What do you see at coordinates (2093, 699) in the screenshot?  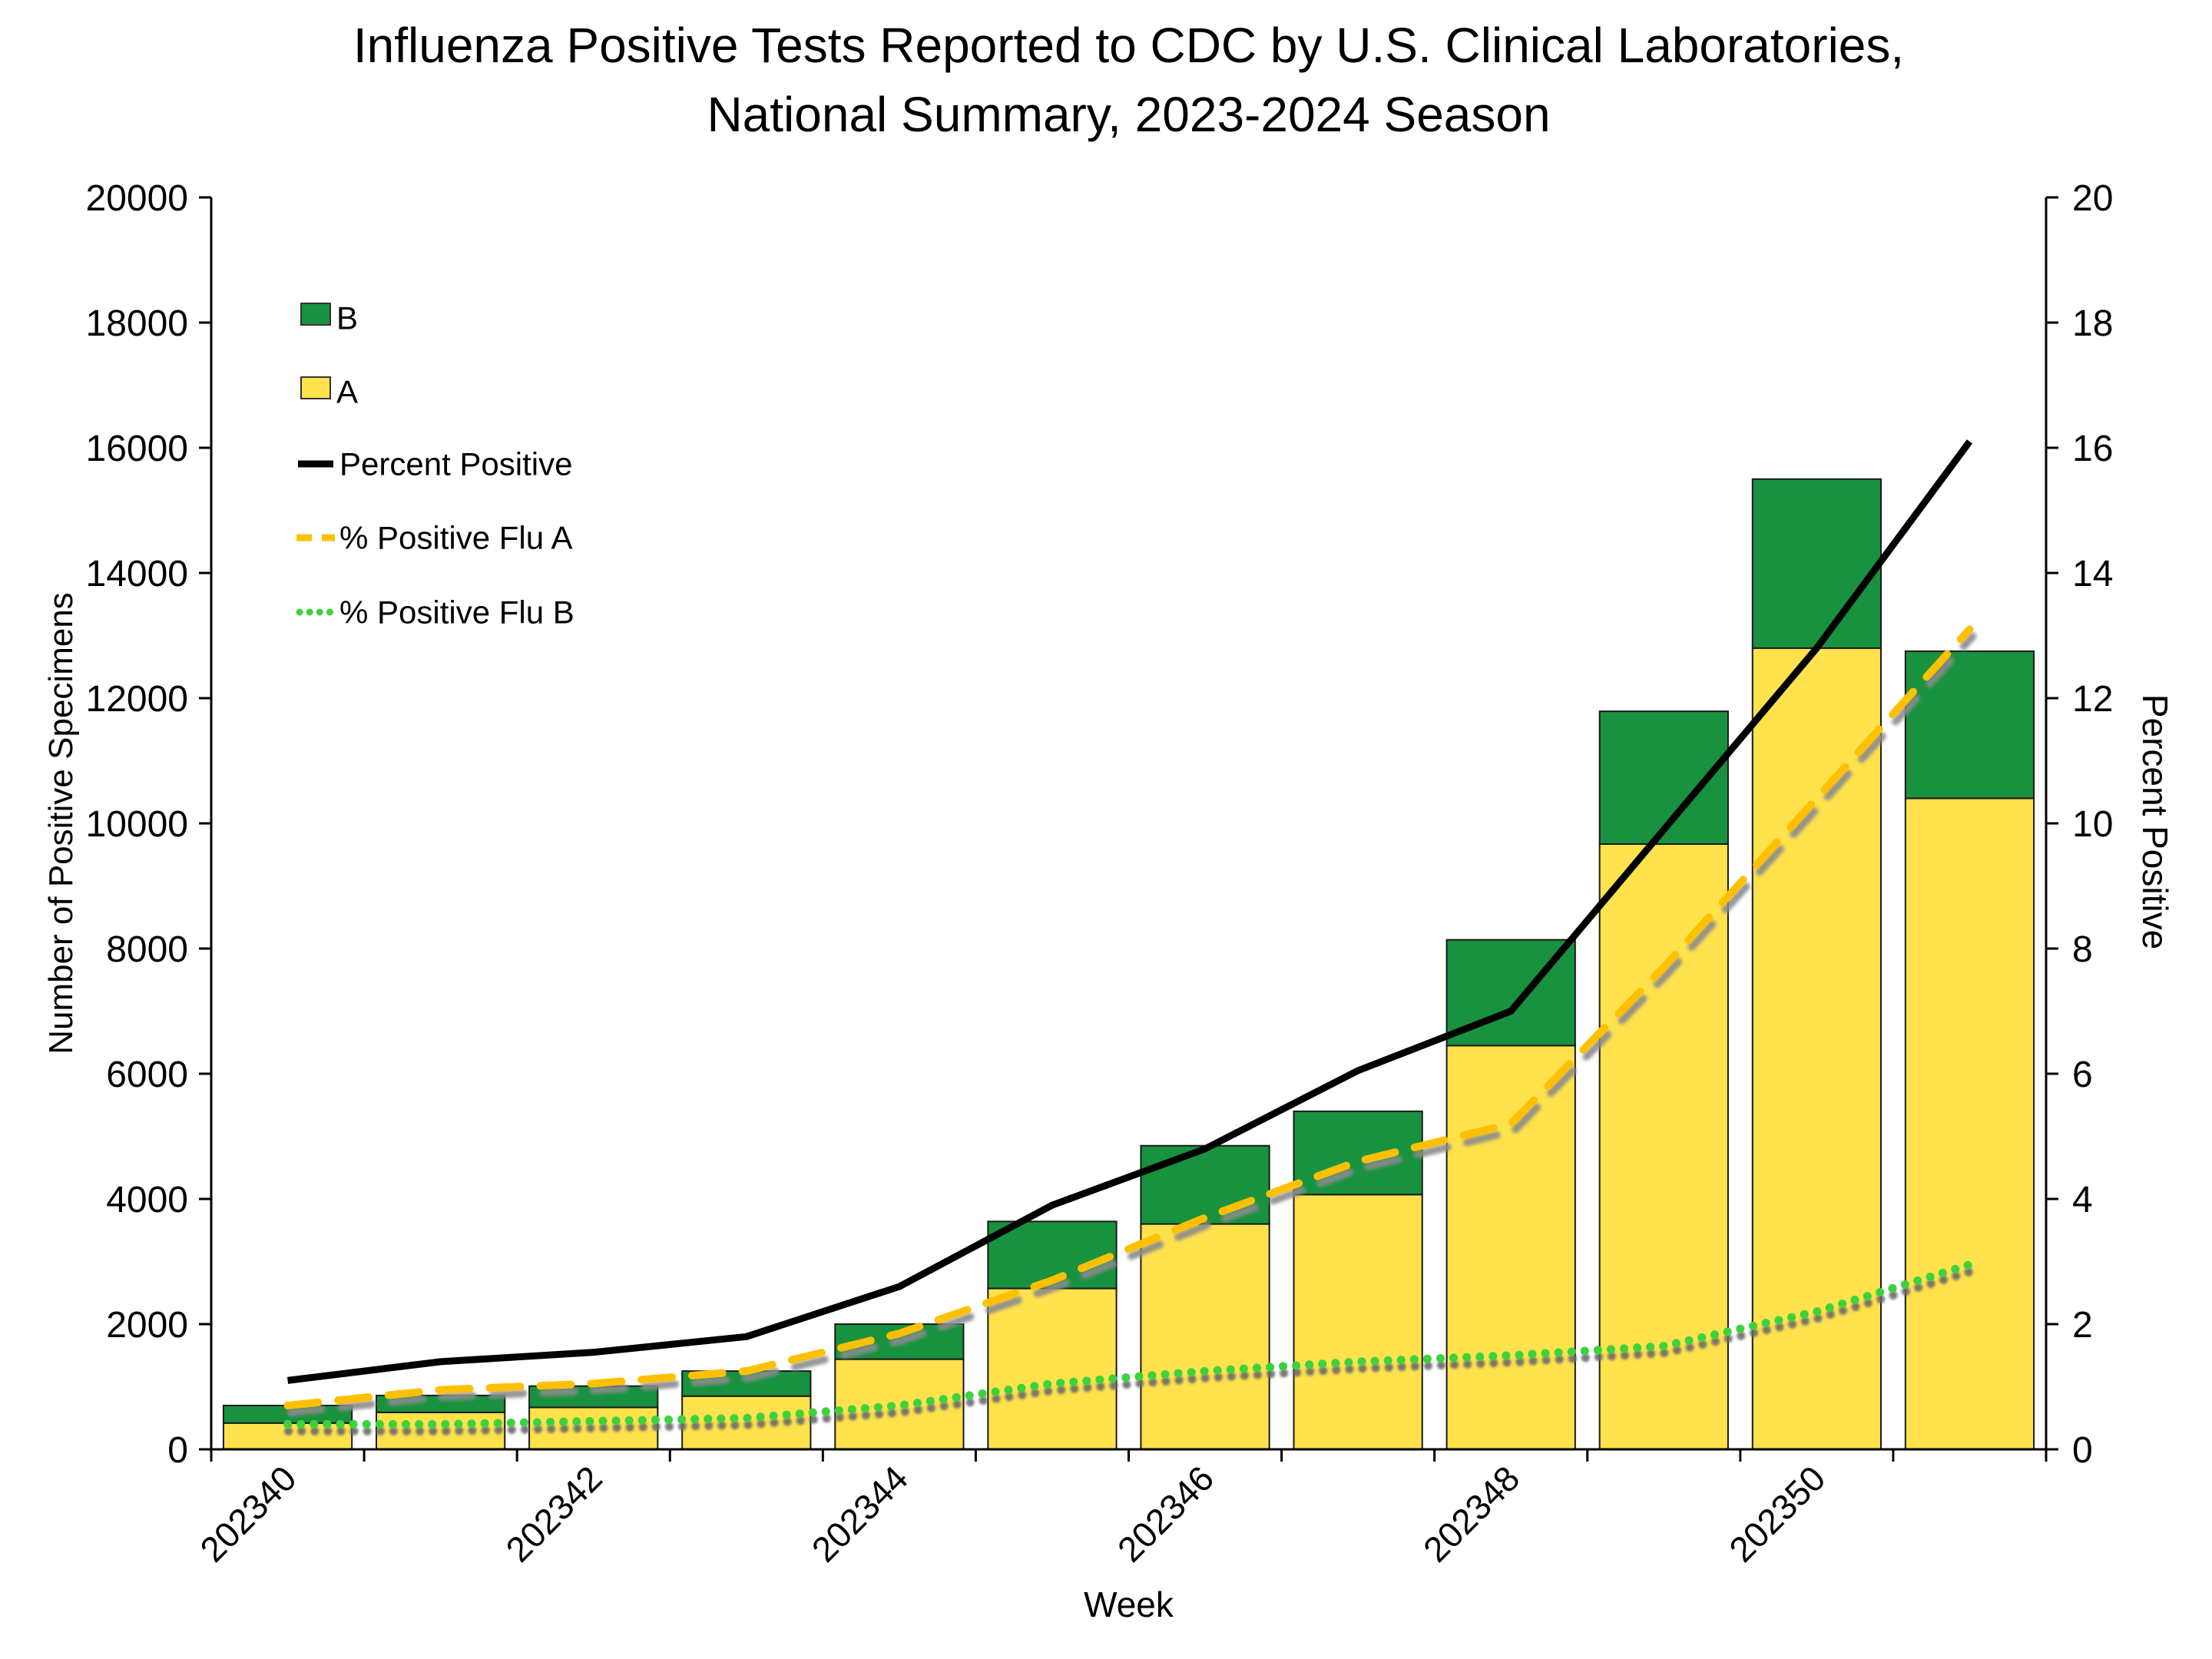 I see `right-axis-tick-label: 12` at bounding box center [2093, 699].